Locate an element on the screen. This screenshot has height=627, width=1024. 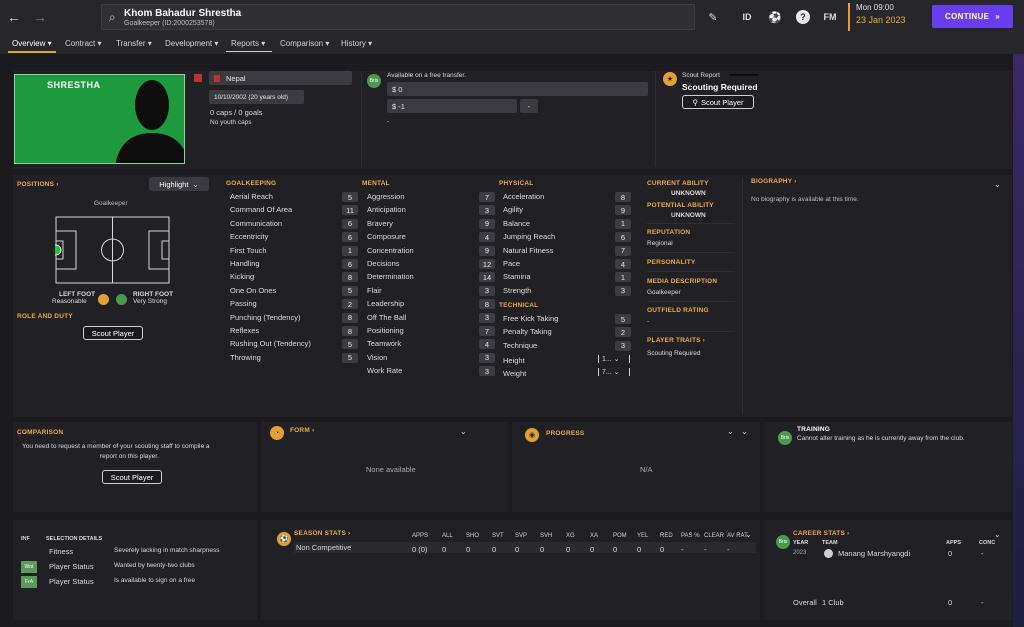
progress-dropdown-icon: ⌄ is located at coordinates (730, 431).